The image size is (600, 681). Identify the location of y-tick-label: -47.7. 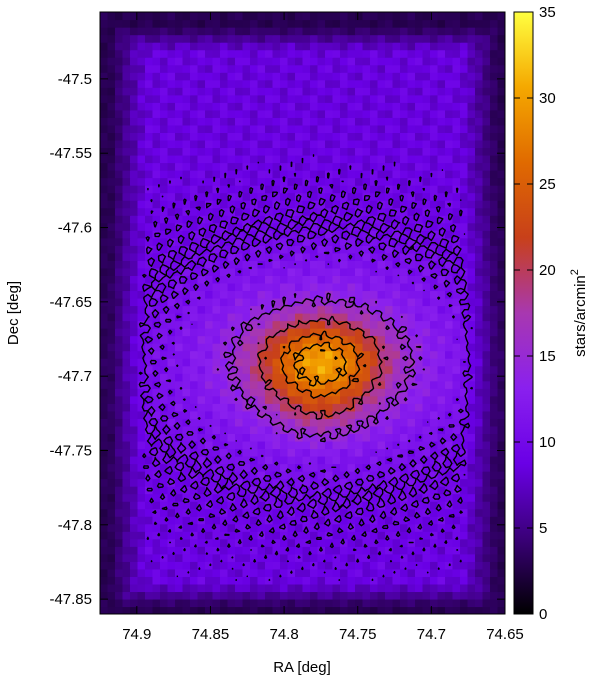
(75, 376).